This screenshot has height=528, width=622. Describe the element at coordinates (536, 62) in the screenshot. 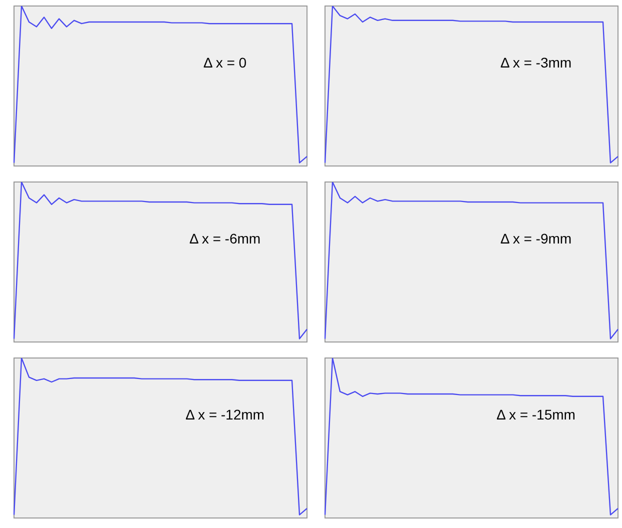

I see `annotation: Δ x = -3mm` at that location.